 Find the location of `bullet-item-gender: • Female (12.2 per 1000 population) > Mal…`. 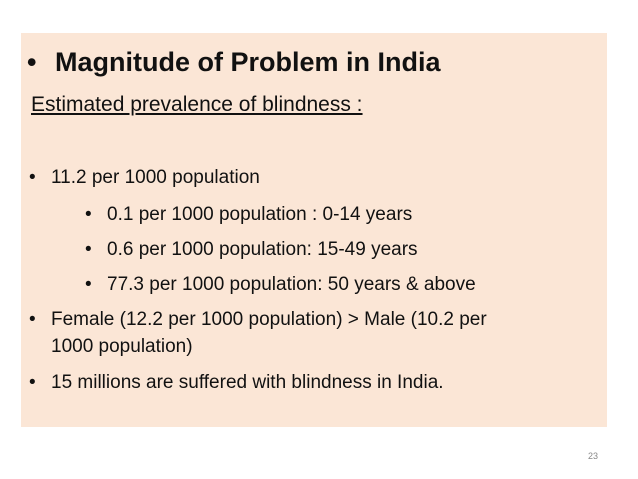

bullet-item-gender: • Female (12.2 per 1000 population) > Mal… is located at coordinates (258, 320).